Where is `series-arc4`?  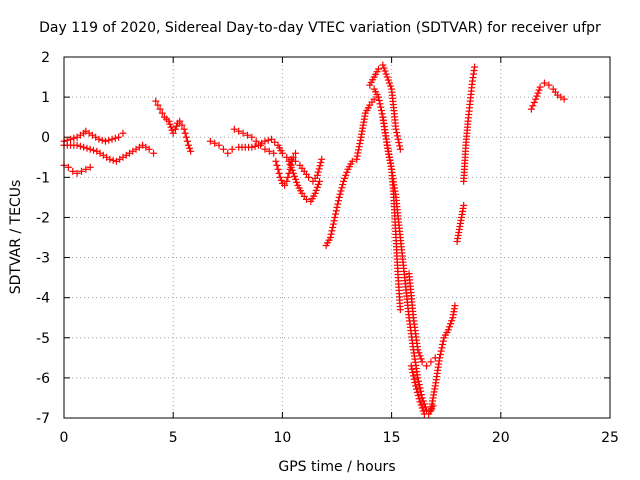
series-arc4 is located at coordinates (173, 126).